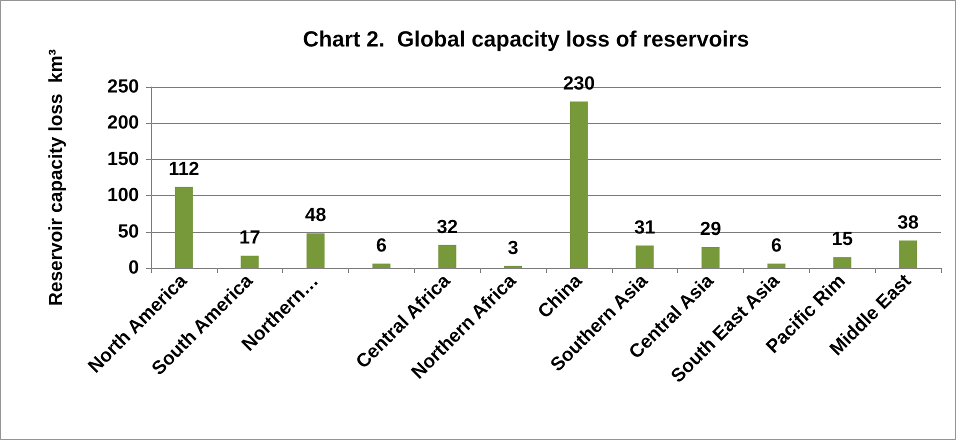 The height and width of the screenshot is (440, 956). I want to click on data-label: 17, so click(249, 238).